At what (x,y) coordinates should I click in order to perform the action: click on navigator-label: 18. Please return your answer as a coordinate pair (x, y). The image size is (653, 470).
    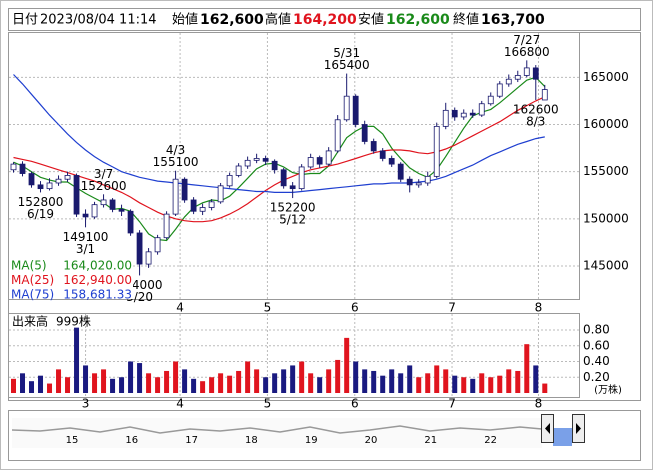
    Looking at the image, I should click on (251, 440).